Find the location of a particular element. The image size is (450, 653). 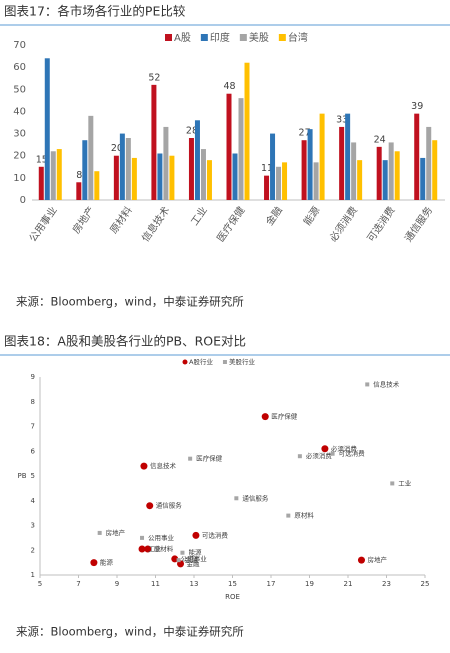

x-tick-label: 通信服务 is located at coordinates (419, 224).